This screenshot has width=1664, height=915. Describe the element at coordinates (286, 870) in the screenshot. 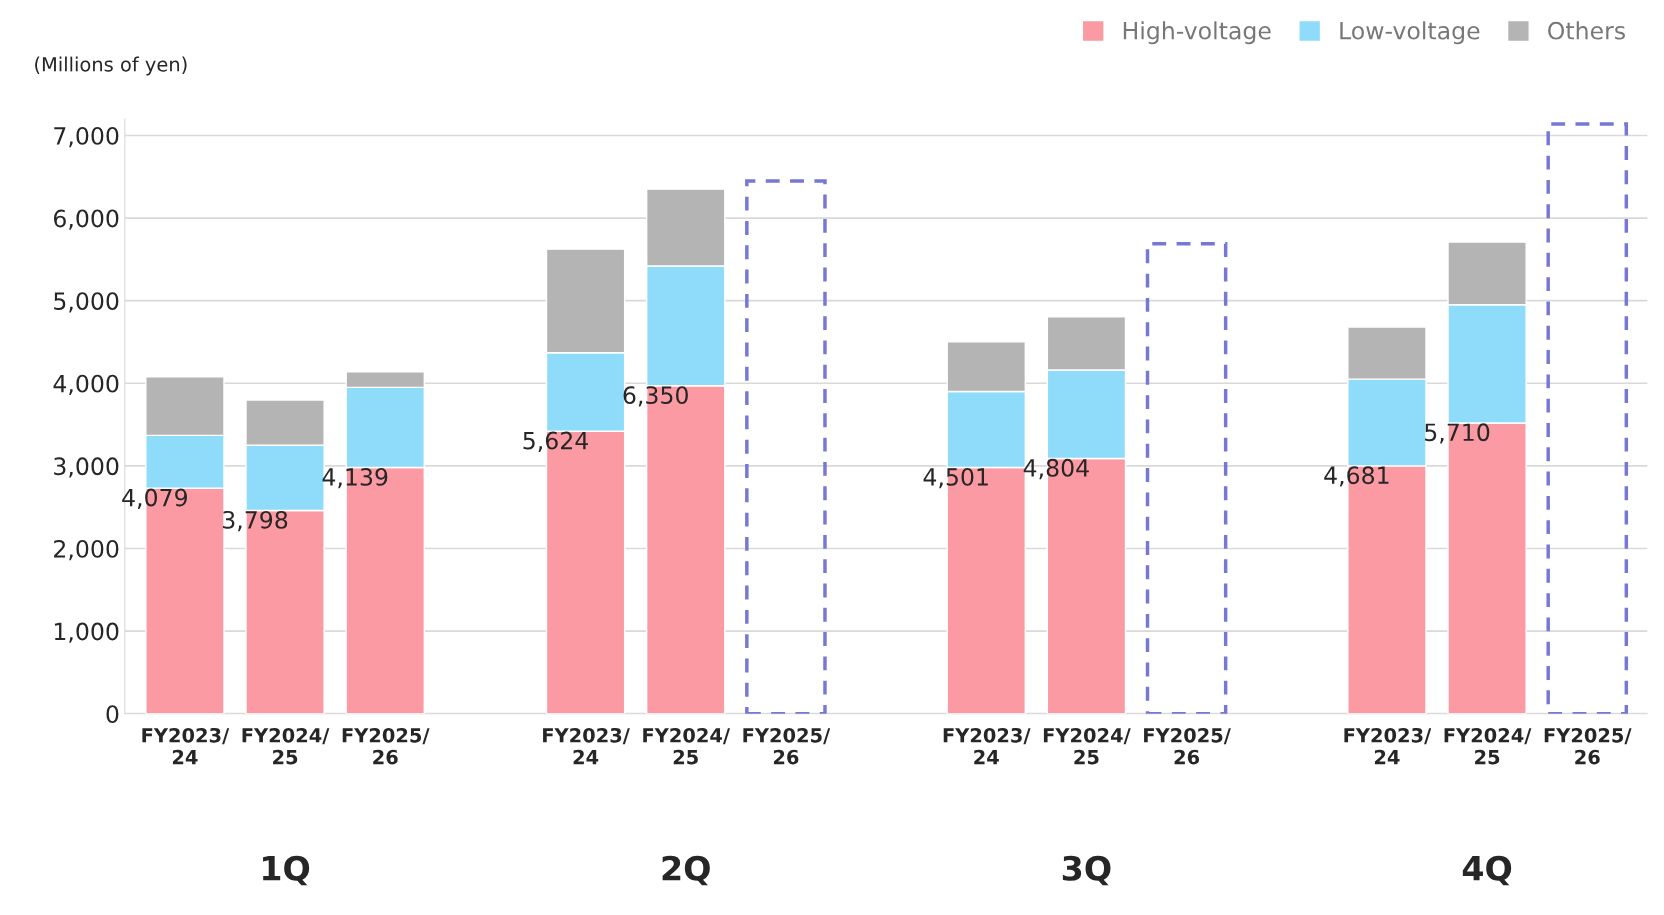

I see `text: 1Q` at that location.